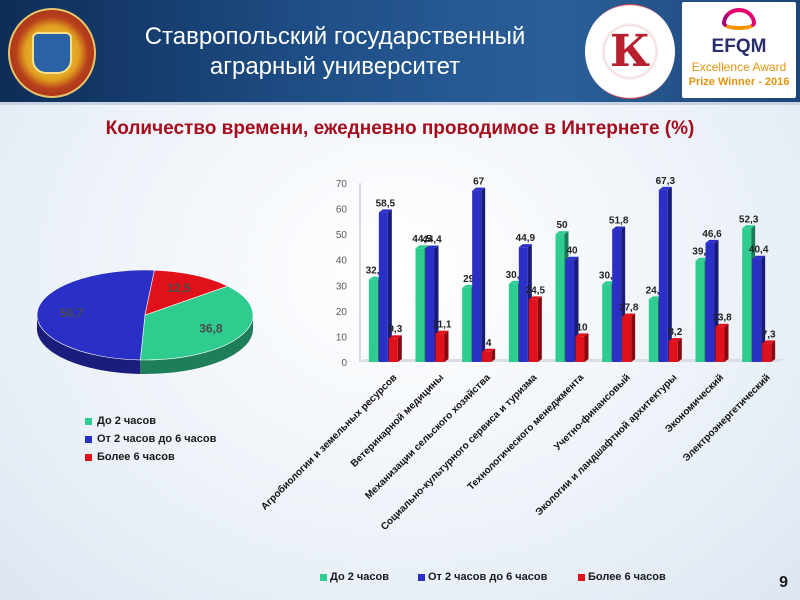 The image size is (800, 600). What do you see at coordinates (666, 181) in the screenshot?
I see `bar-value-label: 67,3` at bounding box center [666, 181].